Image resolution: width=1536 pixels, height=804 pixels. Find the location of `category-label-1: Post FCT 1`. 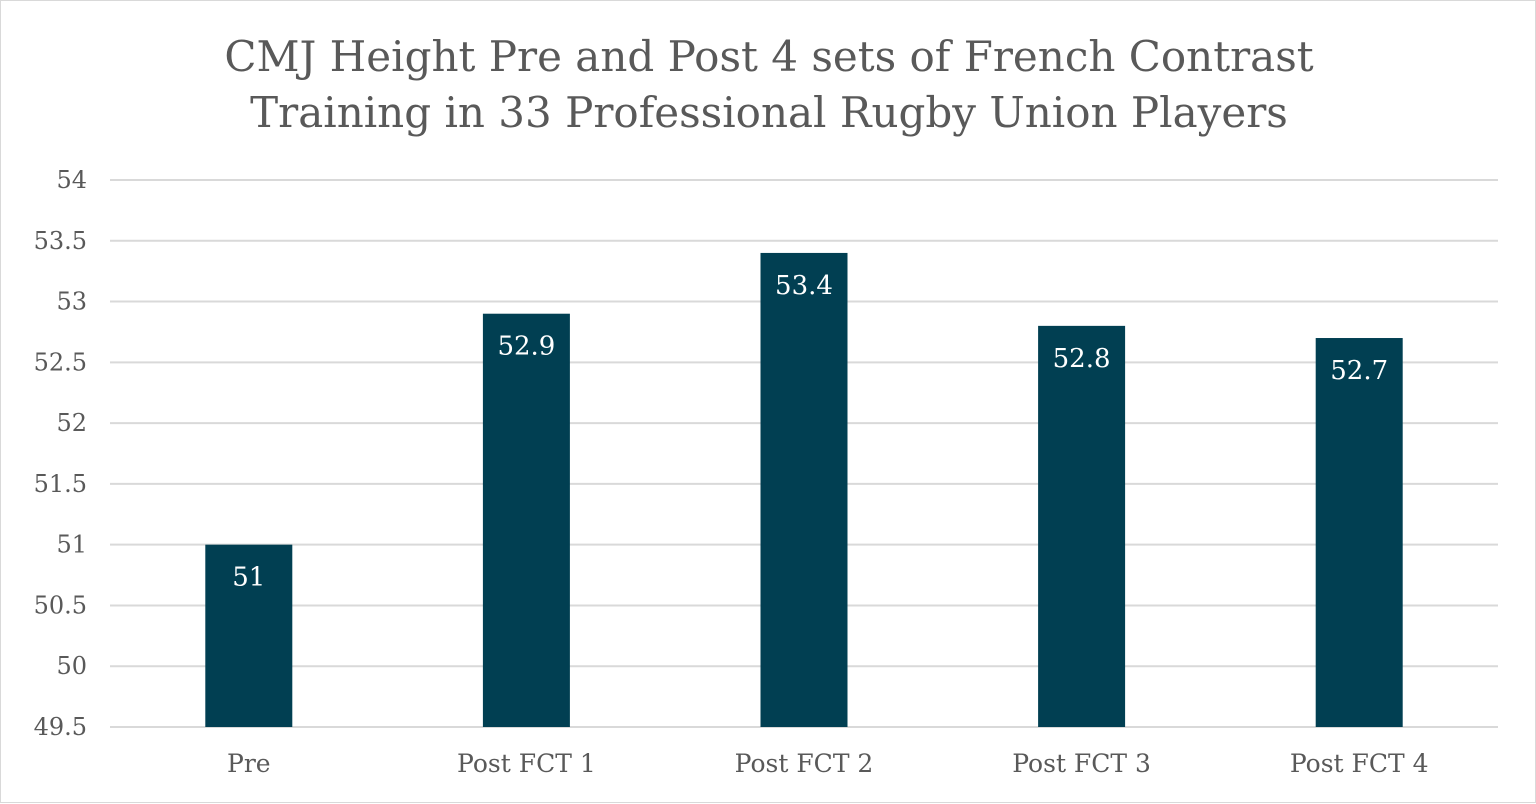

category-label-1: Post FCT 1 is located at coordinates (526, 763).